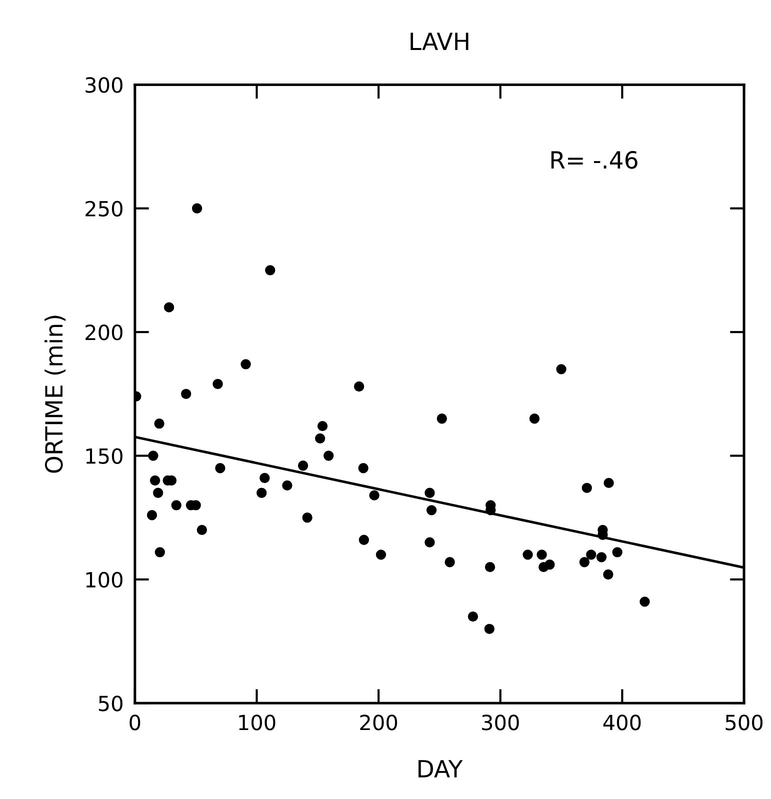 This screenshot has width=771, height=799. What do you see at coordinates (379, 722) in the screenshot?
I see `x-tick-label: 200` at bounding box center [379, 722].